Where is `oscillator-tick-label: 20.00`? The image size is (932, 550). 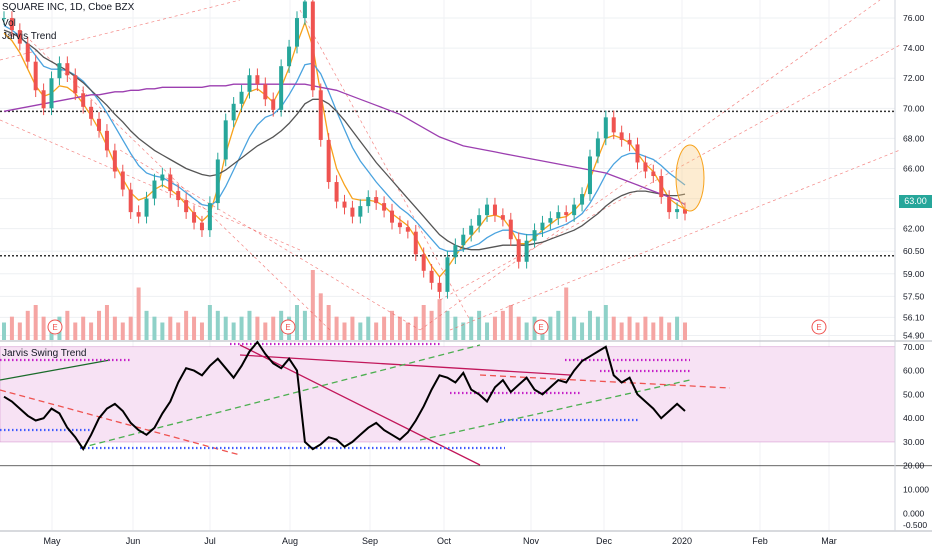
oscillator-tick-label: 20.00 is located at coordinates (914, 466).